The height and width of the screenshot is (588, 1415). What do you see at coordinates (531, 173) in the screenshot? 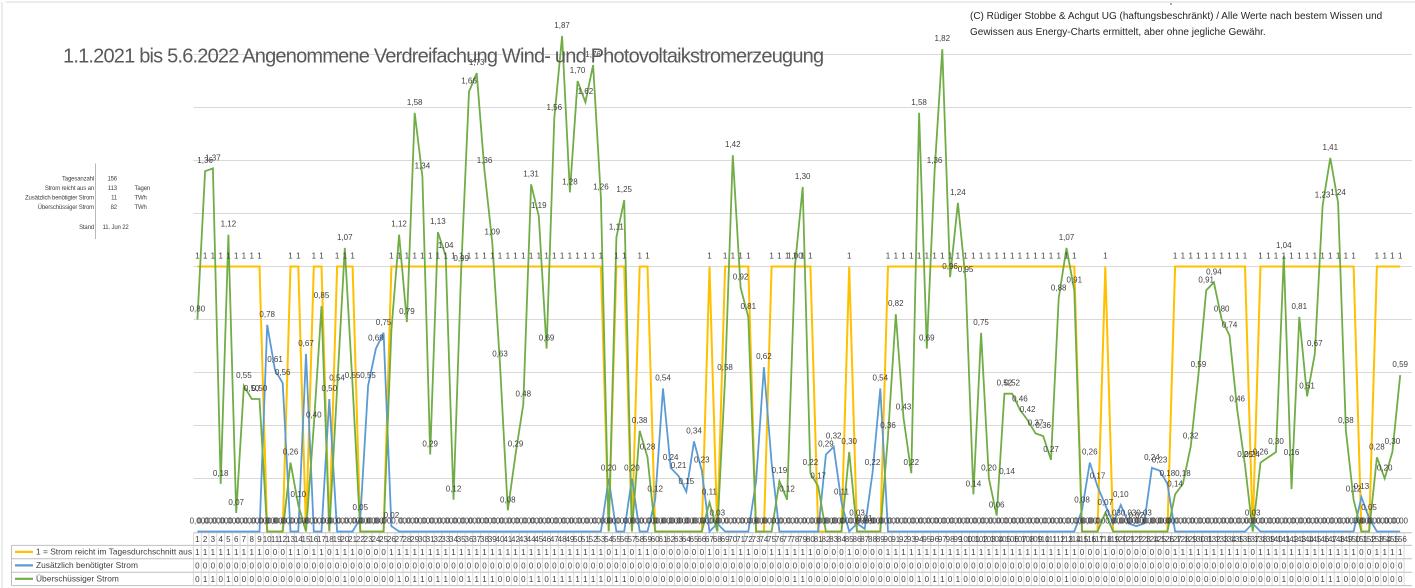
I see `svg-text: 1,31` at bounding box center [531, 173].